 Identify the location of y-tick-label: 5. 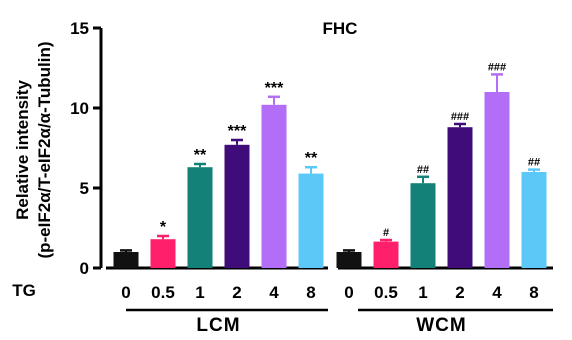
(84, 188).